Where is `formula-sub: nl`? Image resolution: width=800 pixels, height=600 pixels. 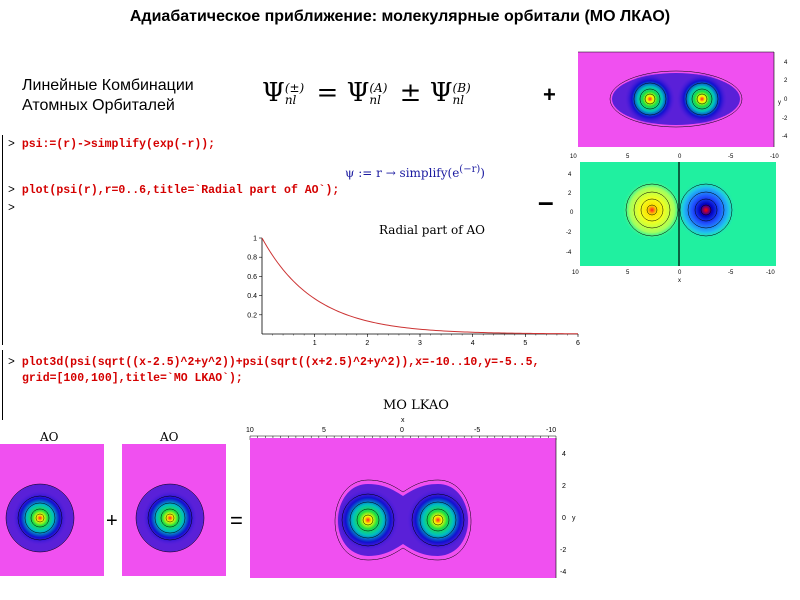 formula-sub: nl is located at coordinates (290, 100).